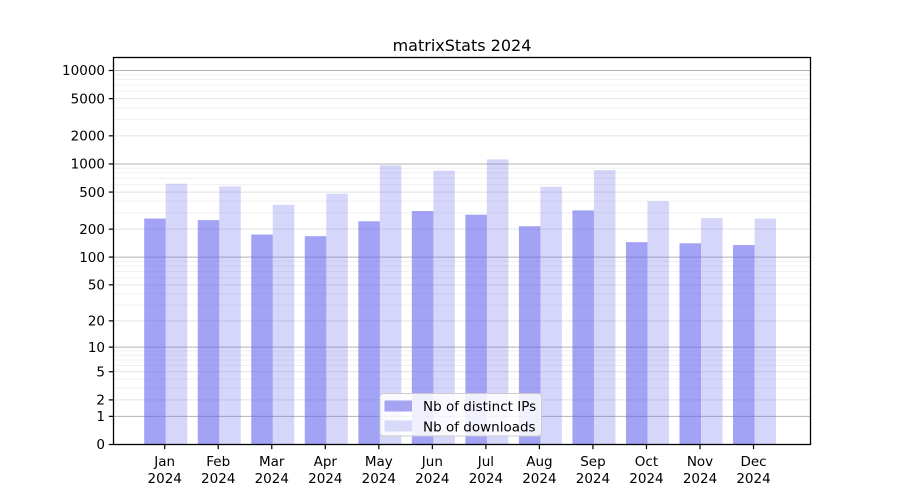 Image resolution: width=900 pixels, height=500 pixels. Describe the element at coordinates (646, 462) in the screenshot. I see `x-tick-label-month: Oct` at that location.